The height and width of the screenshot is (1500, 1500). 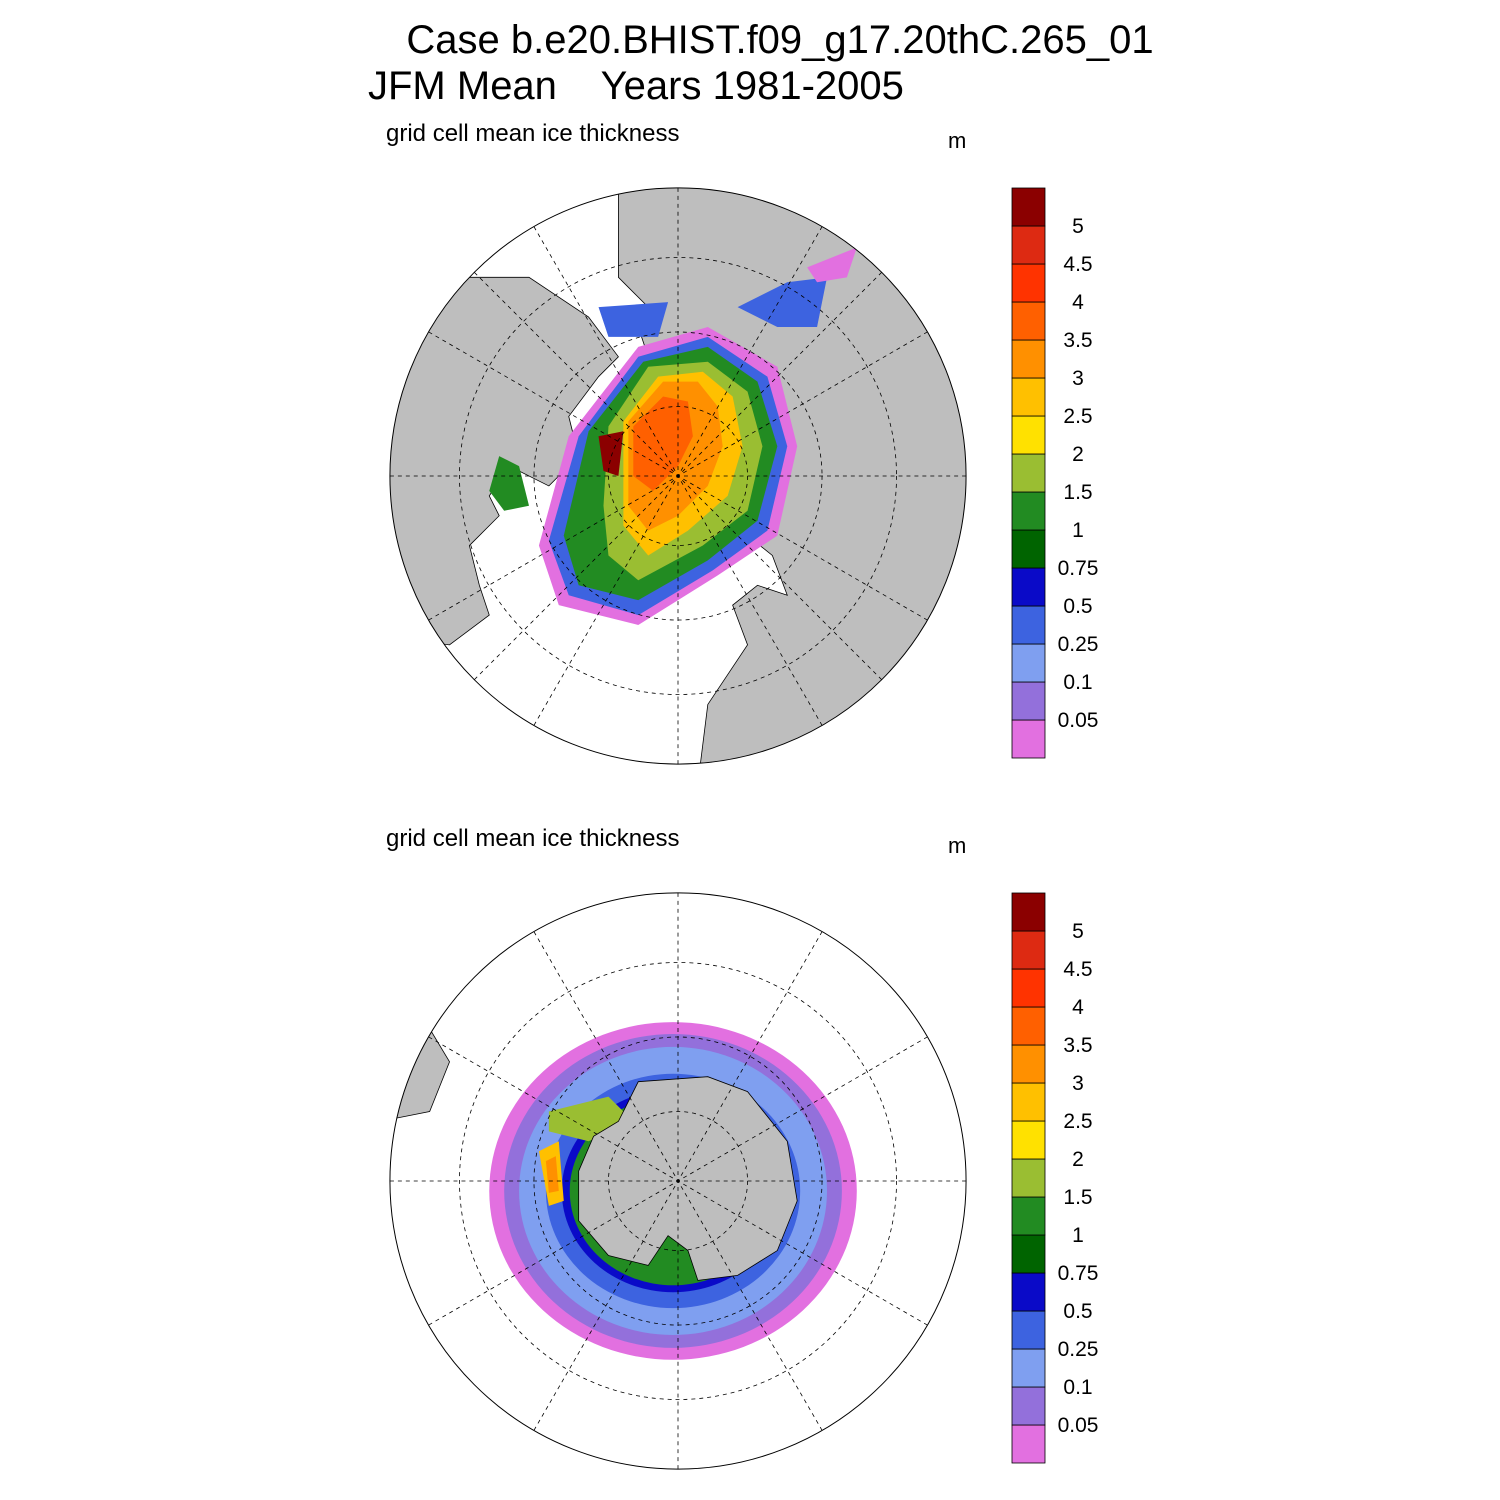 I want to click on north-panel-units: m, so click(x=957, y=140).